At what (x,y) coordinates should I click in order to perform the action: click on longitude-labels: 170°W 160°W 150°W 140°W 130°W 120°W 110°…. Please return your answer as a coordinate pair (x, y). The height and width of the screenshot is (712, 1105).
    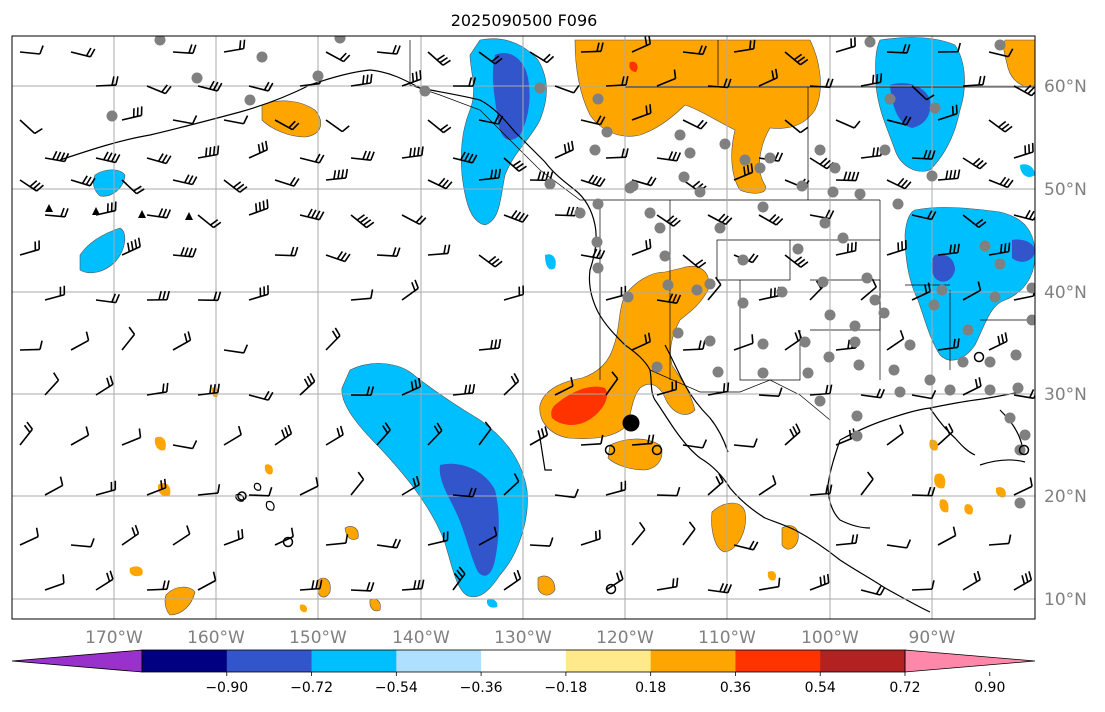
    Looking at the image, I should click on (520, 638).